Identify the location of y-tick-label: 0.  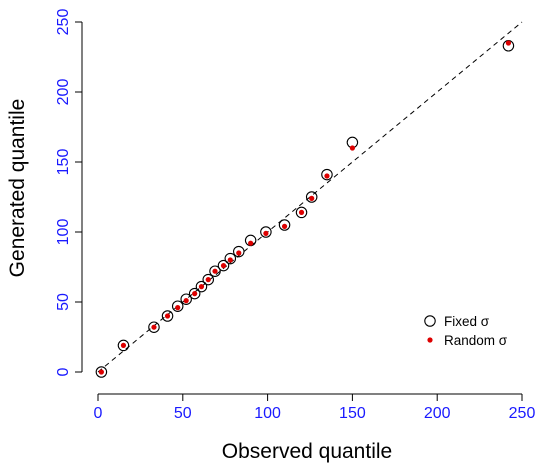
(63, 371).